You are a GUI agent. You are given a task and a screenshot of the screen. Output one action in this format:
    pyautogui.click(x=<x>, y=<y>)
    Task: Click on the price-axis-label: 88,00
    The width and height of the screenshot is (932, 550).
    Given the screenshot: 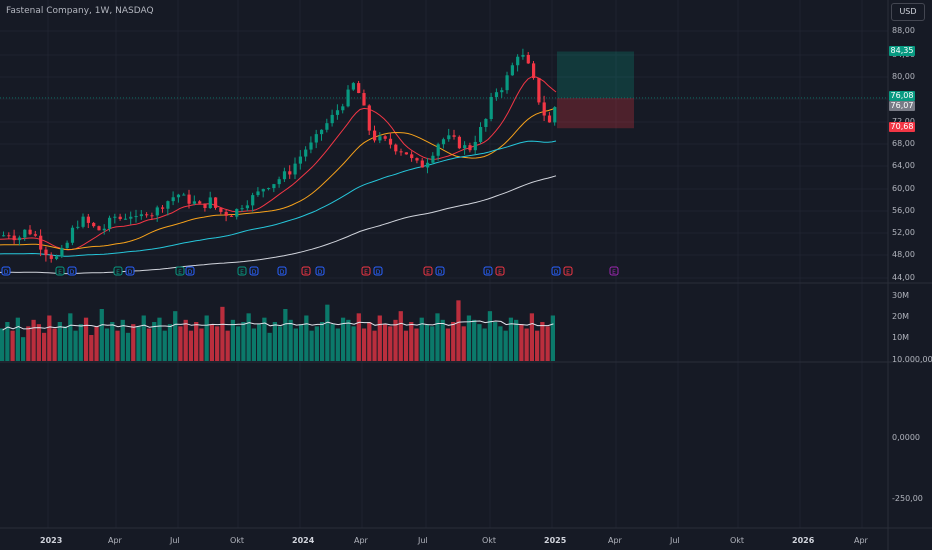 What is the action you would take?
    pyautogui.click(x=903, y=30)
    